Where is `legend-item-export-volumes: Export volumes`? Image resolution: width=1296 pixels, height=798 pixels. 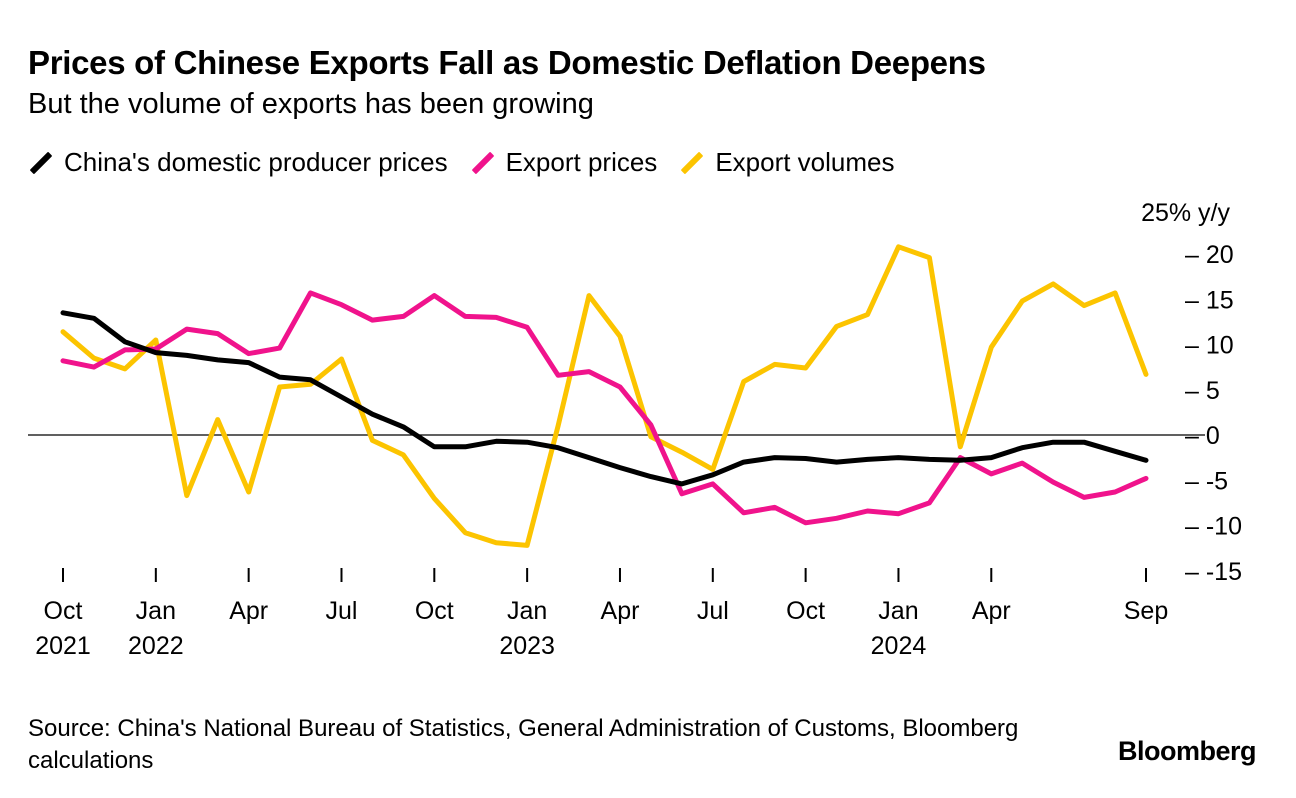 legend-item-export-volumes: Export volumes is located at coordinates (787, 162).